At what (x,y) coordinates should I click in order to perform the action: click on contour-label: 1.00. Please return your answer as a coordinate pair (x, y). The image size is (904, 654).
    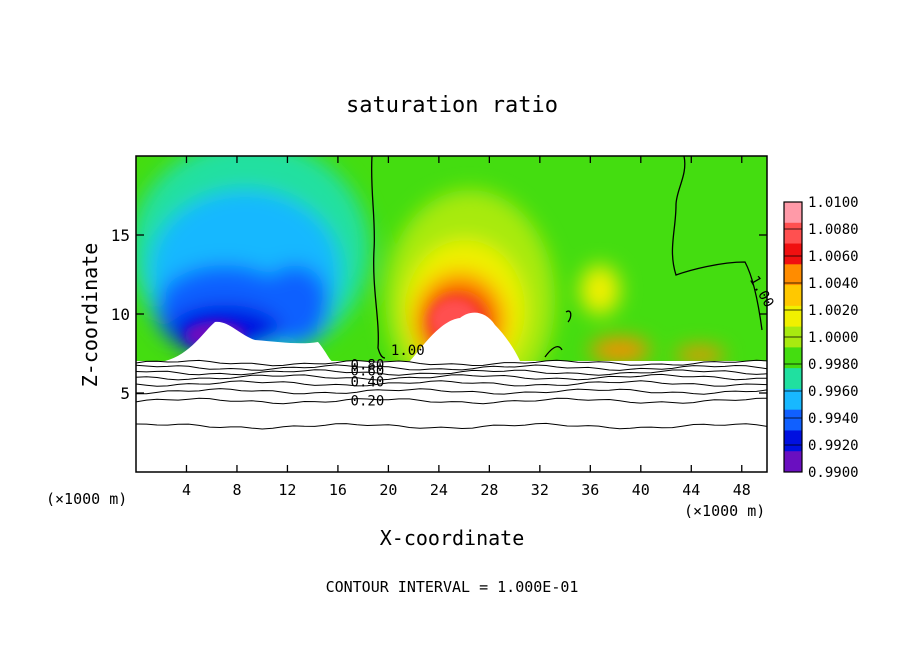
    Looking at the image, I should click on (408, 351).